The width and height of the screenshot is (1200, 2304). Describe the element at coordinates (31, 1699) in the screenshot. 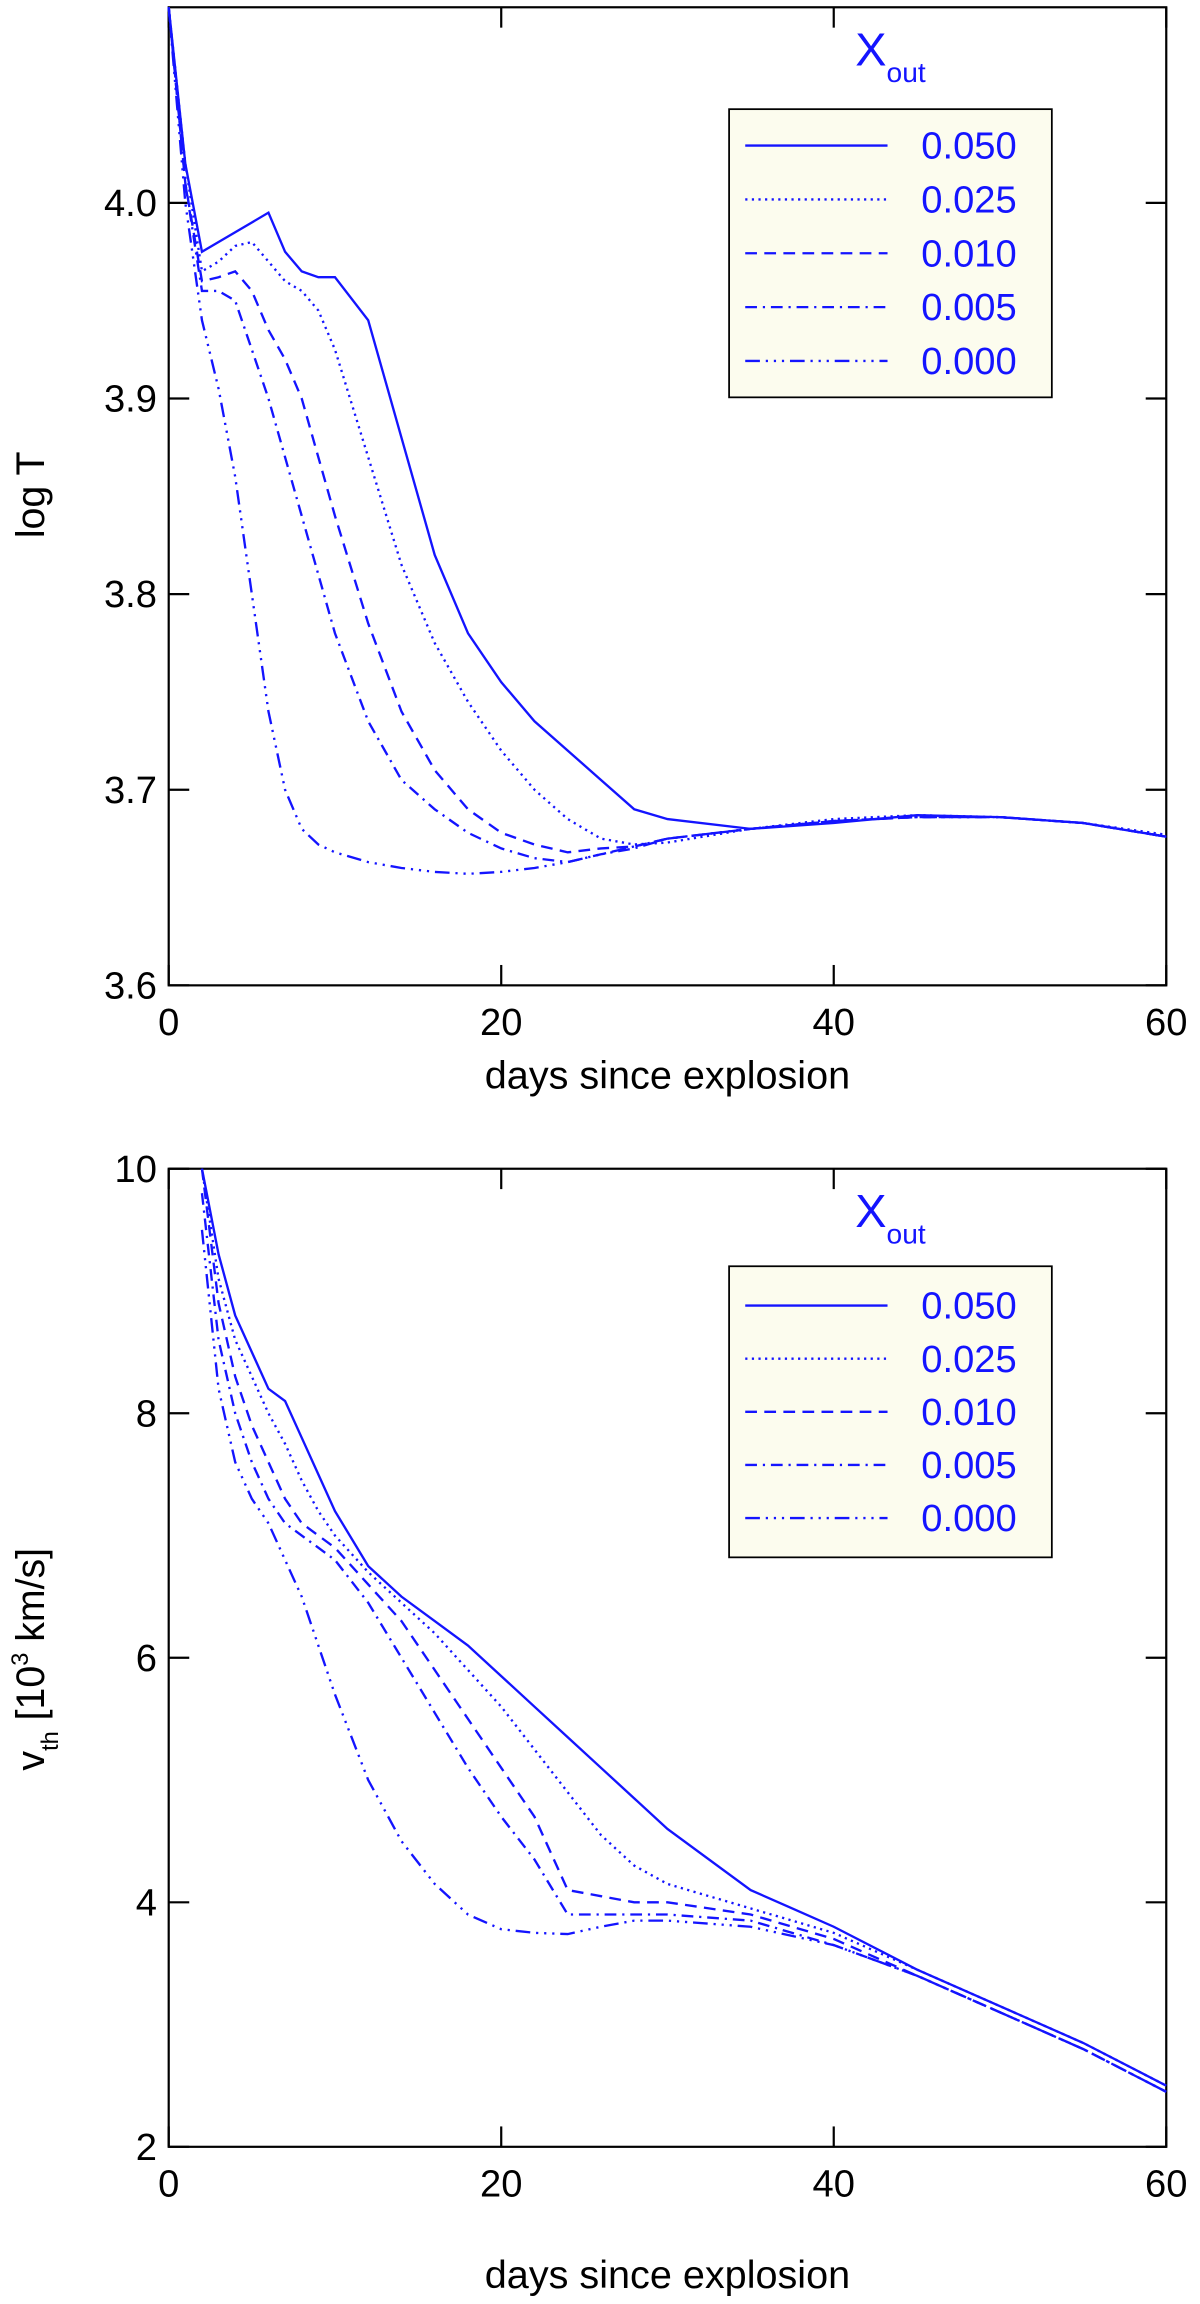

I see `y-axis-label-part: [10` at that location.